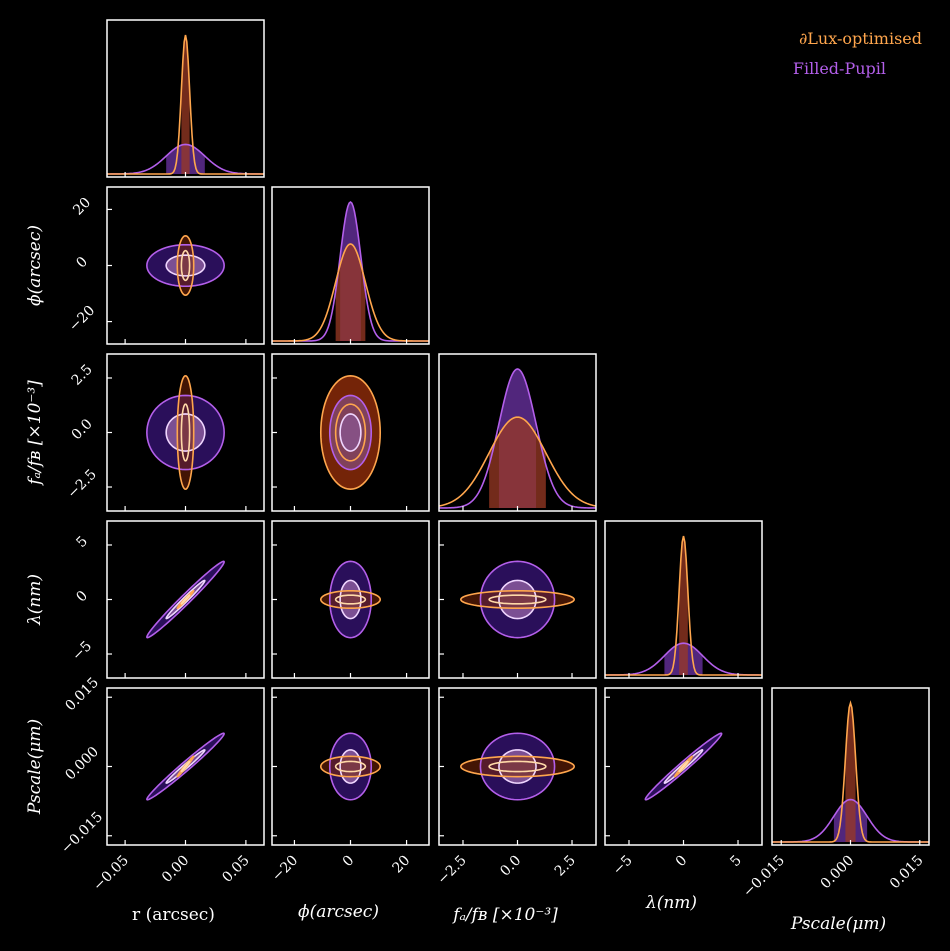  I want to click on x-tick-label-phi: 20, so click(401, 865).